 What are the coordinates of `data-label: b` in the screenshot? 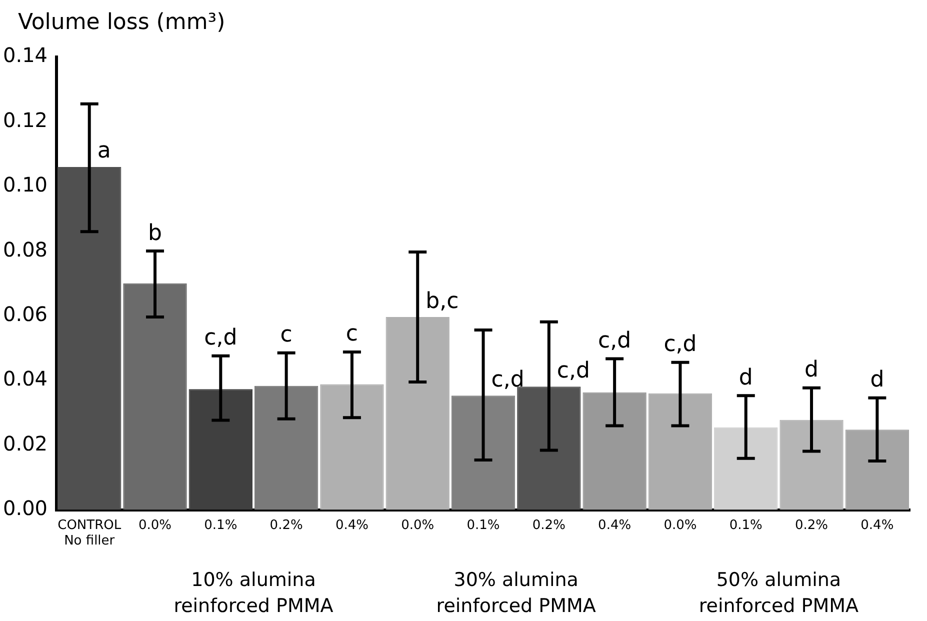 It's located at (155, 233).